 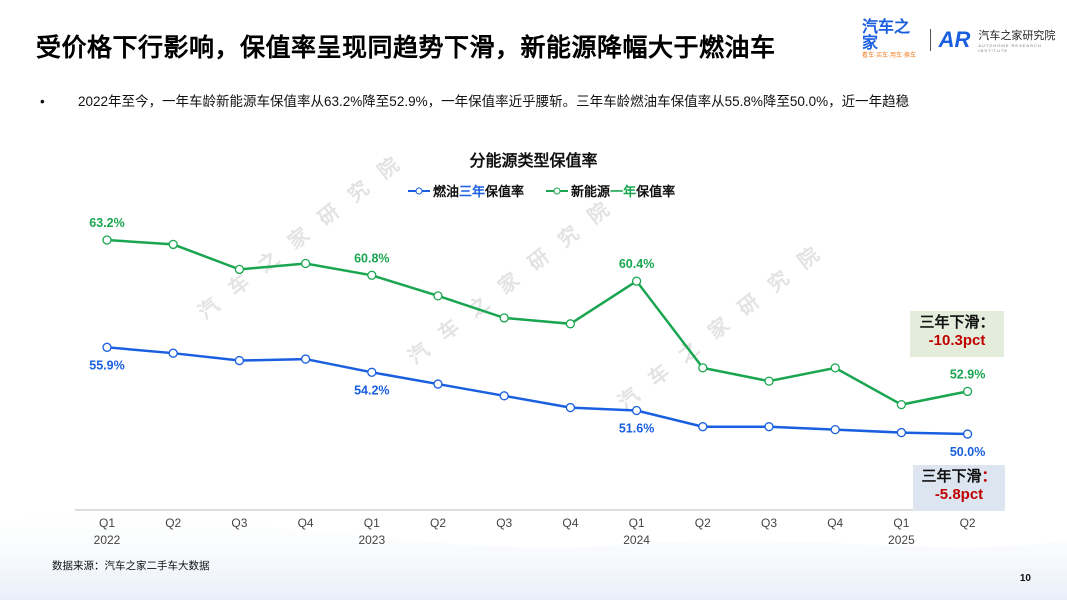 What do you see at coordinates (371, 540) in the screenshot?
I see `x-year-label: 2023` at bounding box center [371, 540].